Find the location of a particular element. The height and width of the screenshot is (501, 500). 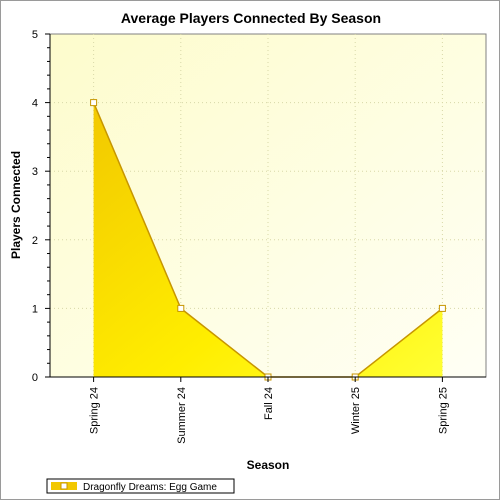

y-tick-label: 2 is located at coordinates (35, 241).